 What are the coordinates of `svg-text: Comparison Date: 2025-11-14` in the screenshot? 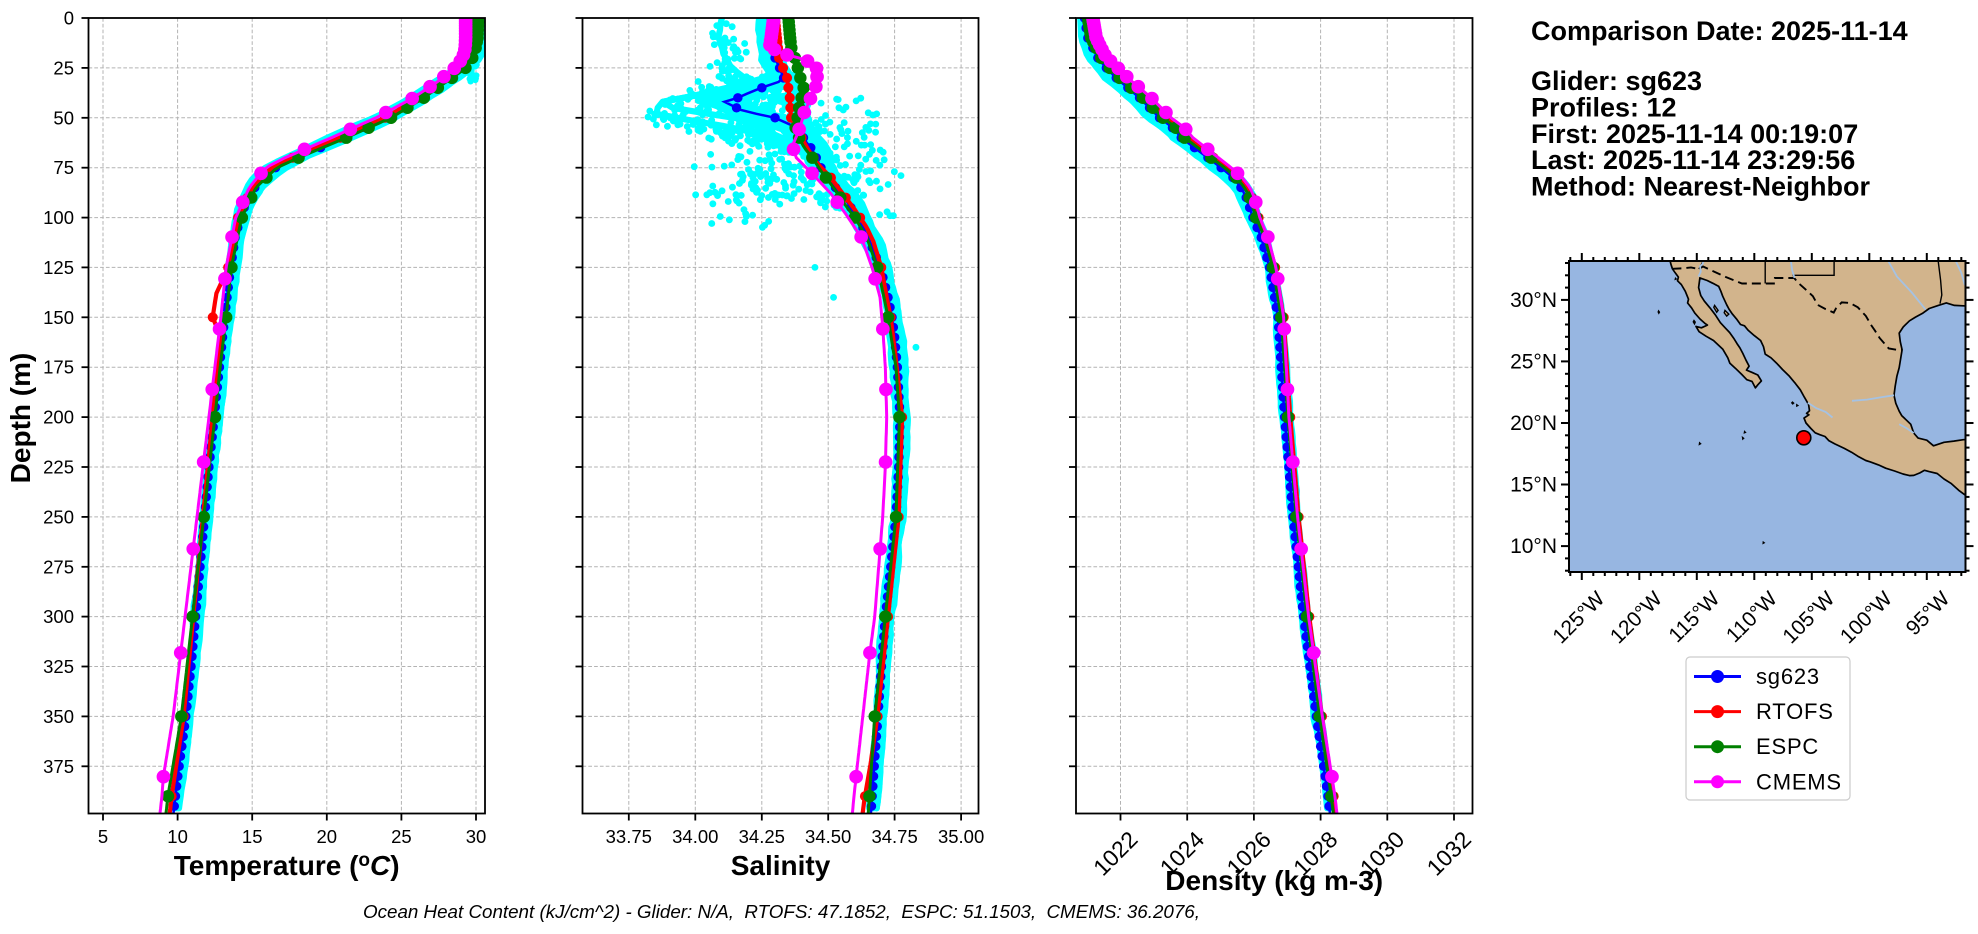 It's located at (1719, 31).